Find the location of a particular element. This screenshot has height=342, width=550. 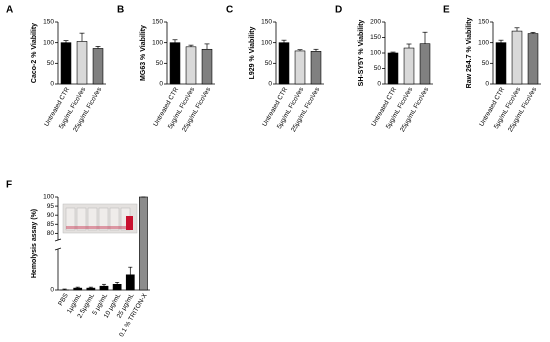

y-axis-label: Caco-2 % Viability is located at coordinates (34, 53).